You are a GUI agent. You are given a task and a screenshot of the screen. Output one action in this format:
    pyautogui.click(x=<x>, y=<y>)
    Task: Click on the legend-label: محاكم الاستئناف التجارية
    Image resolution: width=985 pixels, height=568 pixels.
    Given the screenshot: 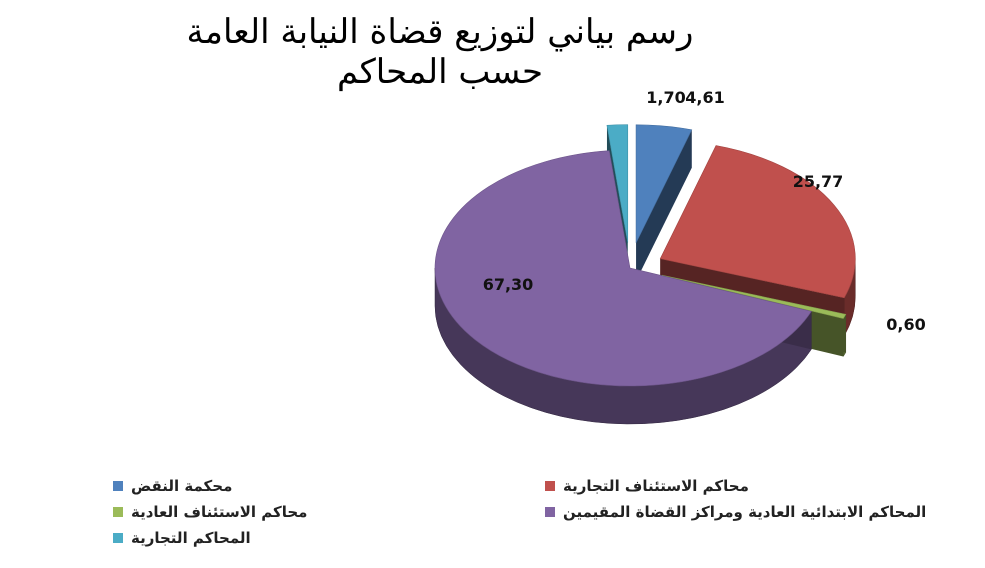 What is the action you would take?
    pyautogui.click(x=656, y=486)
    